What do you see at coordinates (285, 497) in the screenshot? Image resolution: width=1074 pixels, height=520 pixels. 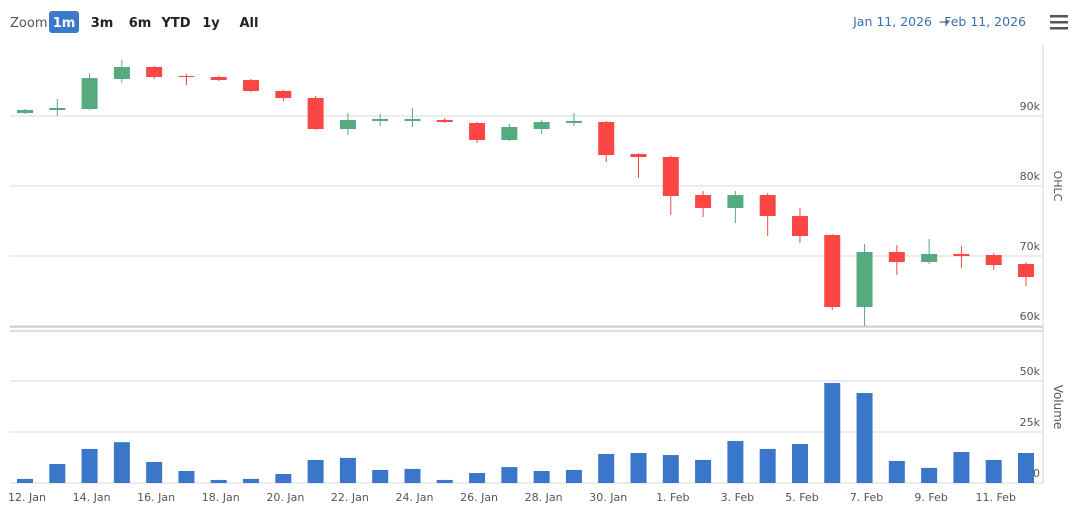 I see `x-tick-label: 20. Jan` at bounding box center [285, 497].